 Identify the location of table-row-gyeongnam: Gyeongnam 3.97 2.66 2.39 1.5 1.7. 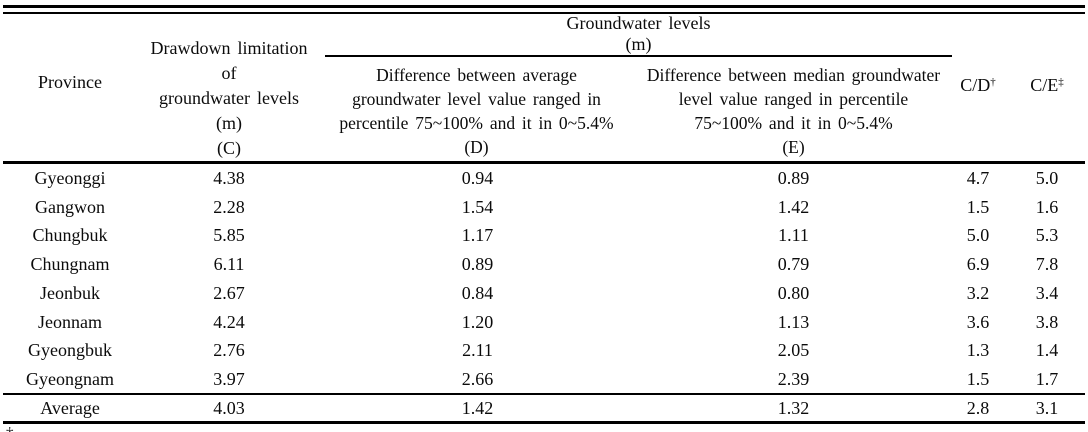
(544, 379).